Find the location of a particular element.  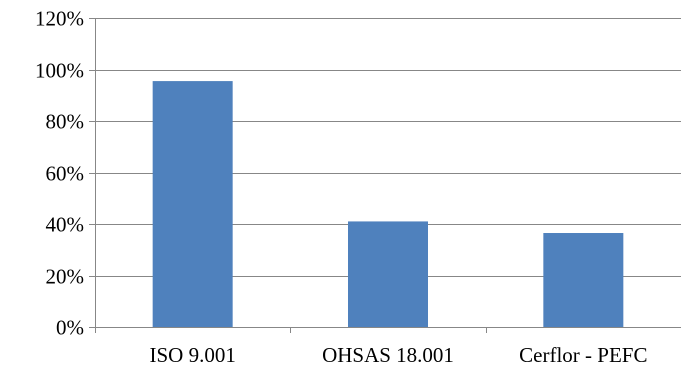

y-tick-label: 80% is located at coordinates (65, 122).